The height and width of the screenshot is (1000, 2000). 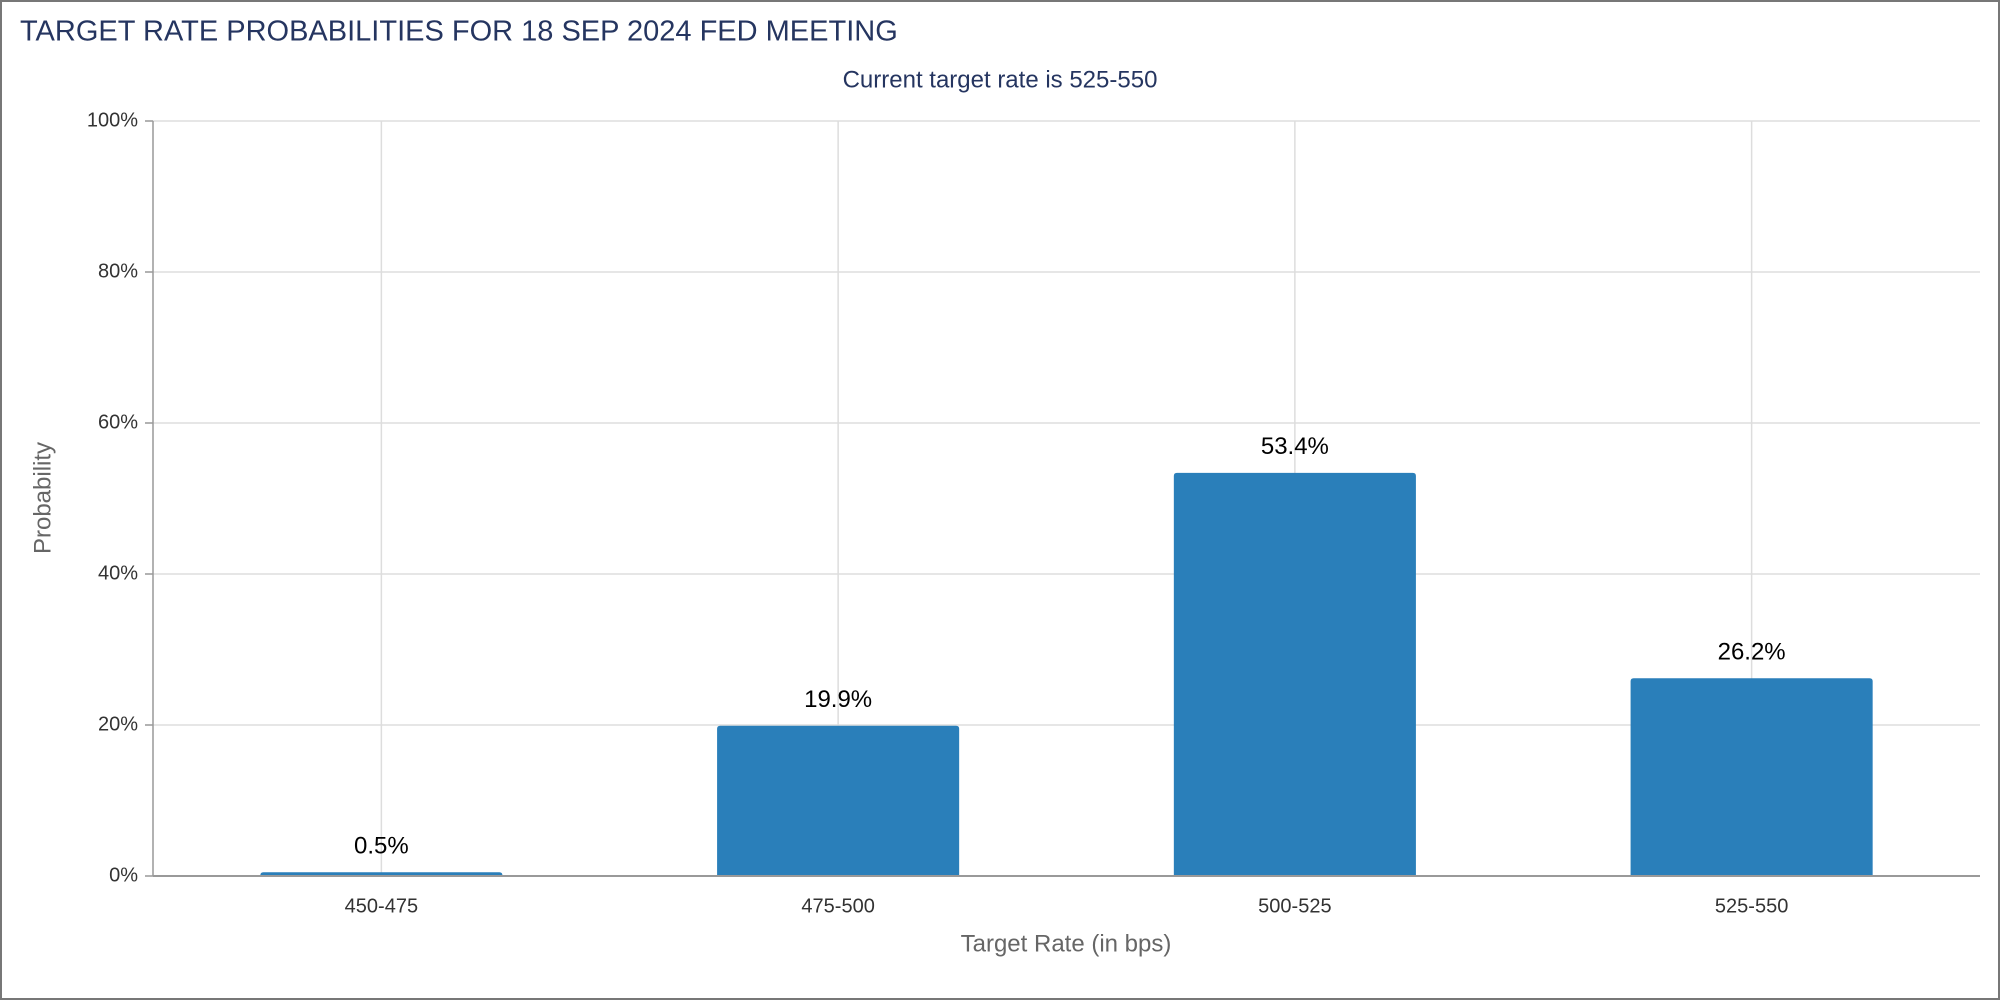 What do you see at coordinates (118, 724) in the screenshot?
I see `y-tick-label: 20%` at bounding box center [118, 724].